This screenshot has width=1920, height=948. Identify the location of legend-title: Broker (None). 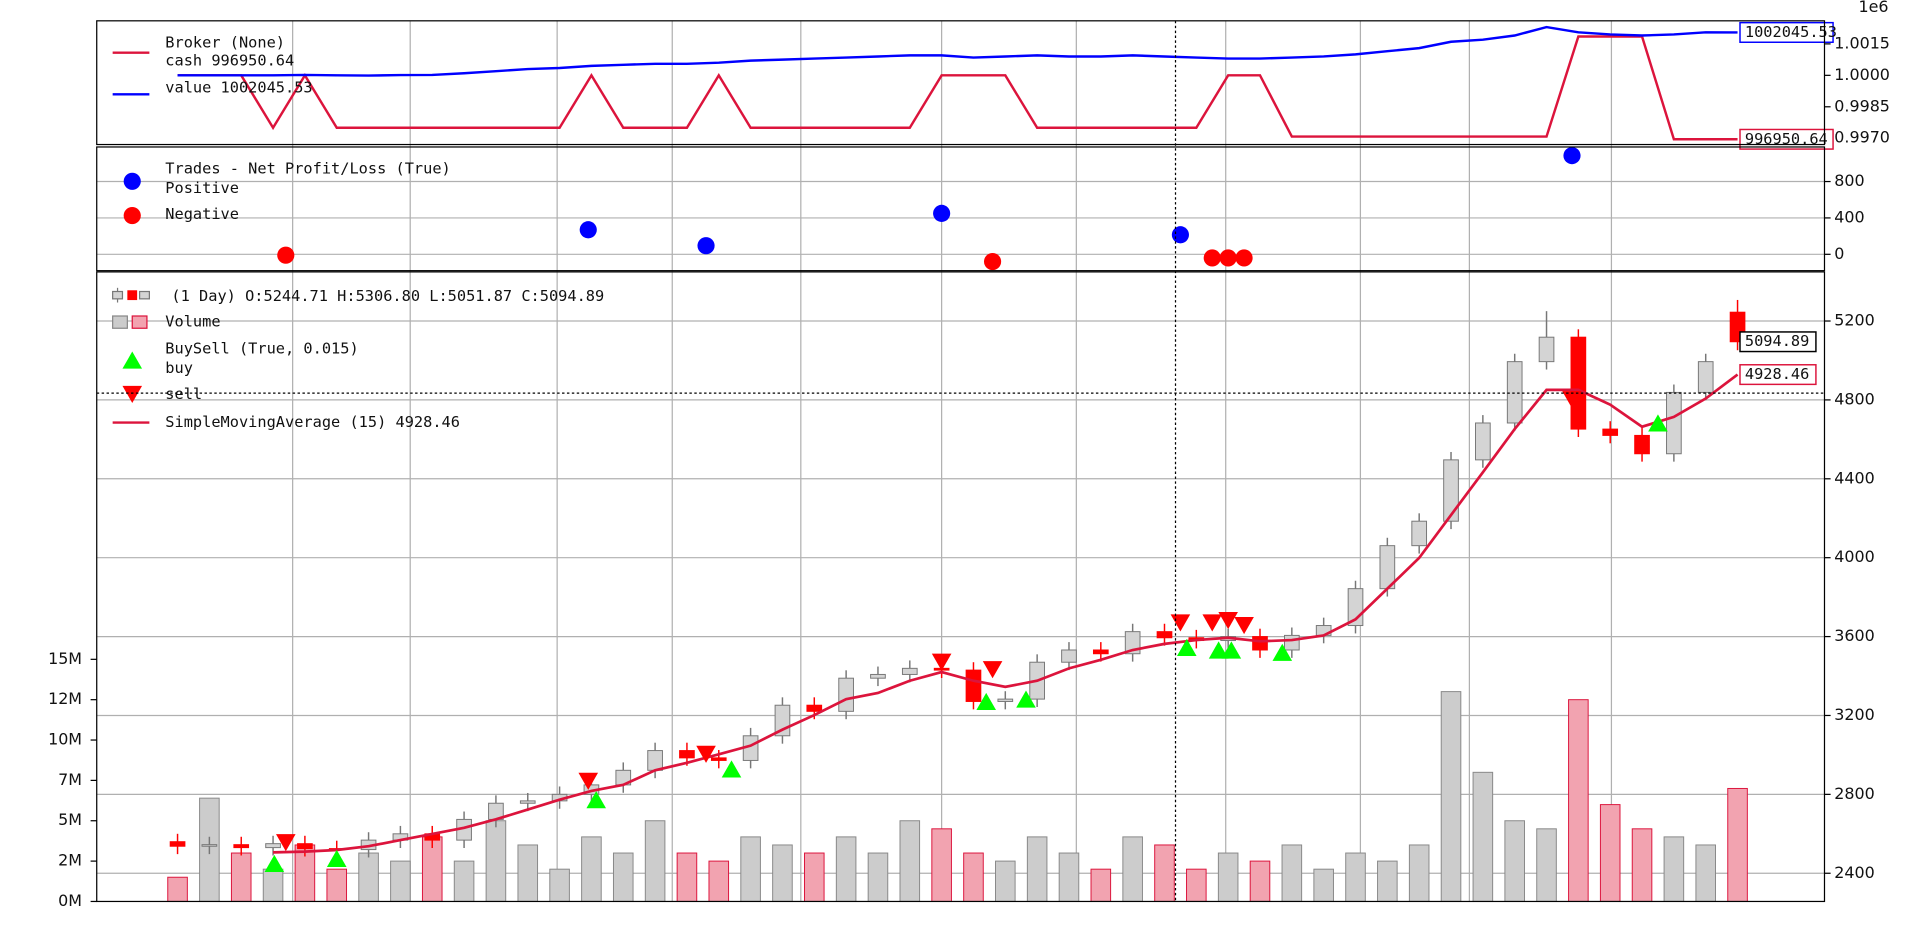
(225, 42).